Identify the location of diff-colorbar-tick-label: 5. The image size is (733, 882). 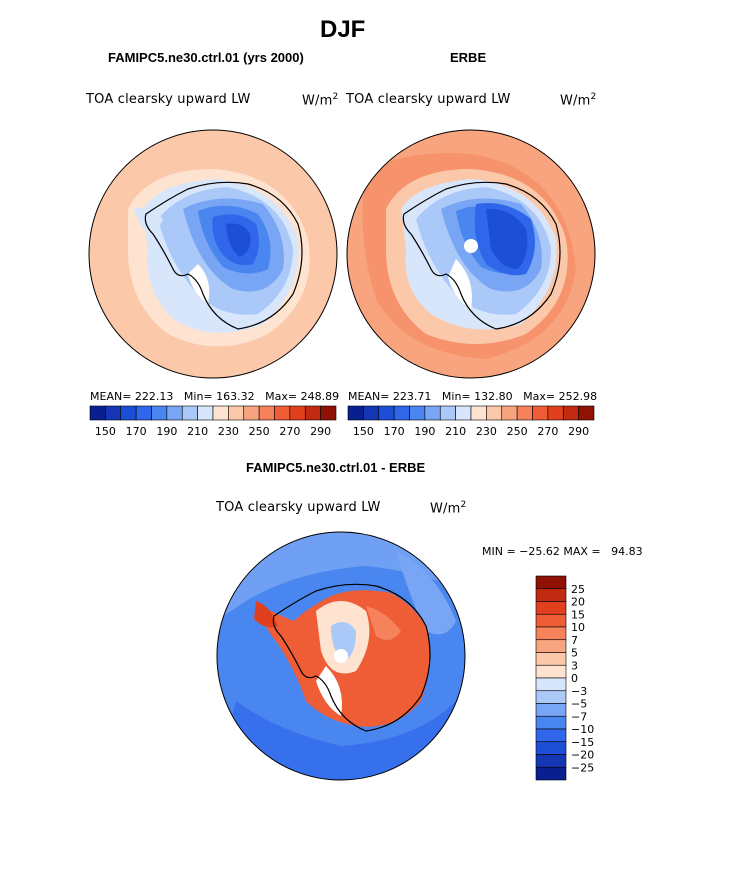
(574, 653).